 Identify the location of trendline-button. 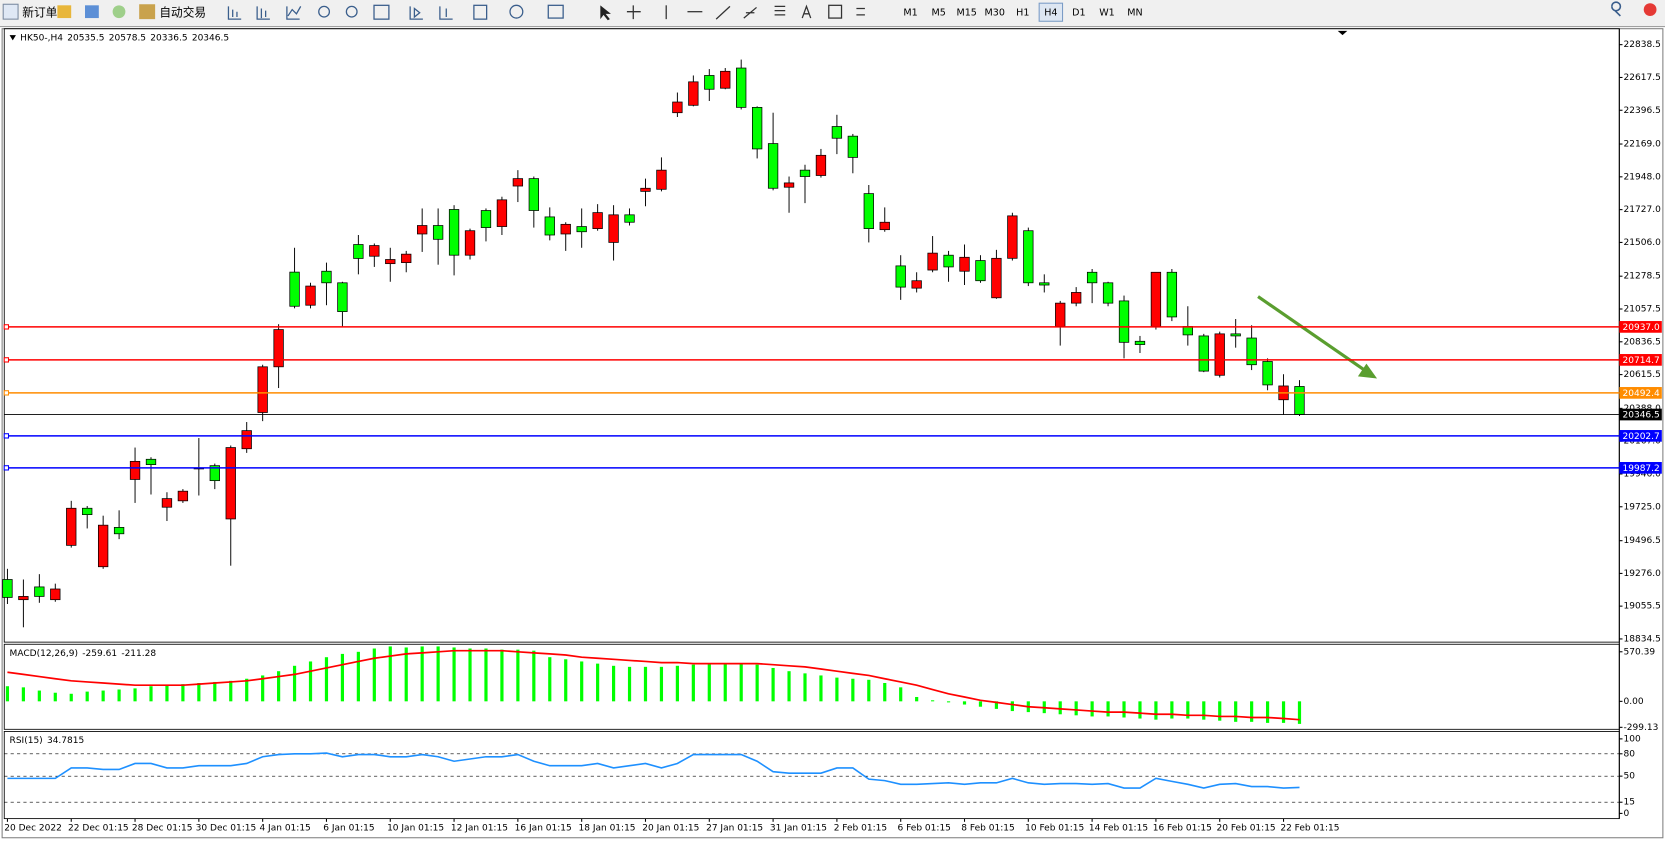
(723, 12).